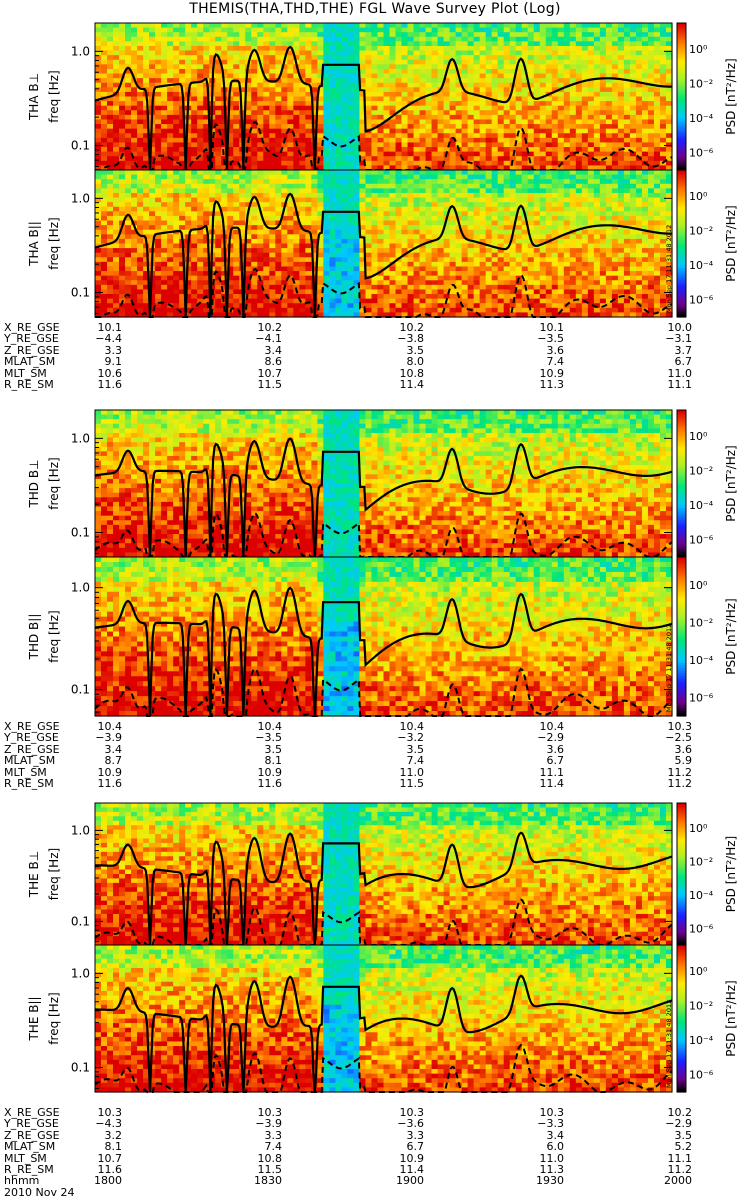 The height and width of the screenshot is (1200, 750). I want to click on ephemeris-value: −4.3, so click(108, 1124).